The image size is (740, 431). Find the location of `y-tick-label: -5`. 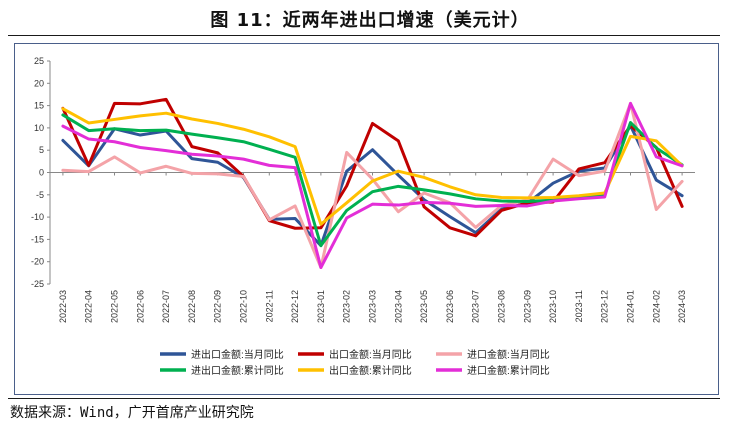

y-tick-label: -5 is located at coordinates (40, 195).